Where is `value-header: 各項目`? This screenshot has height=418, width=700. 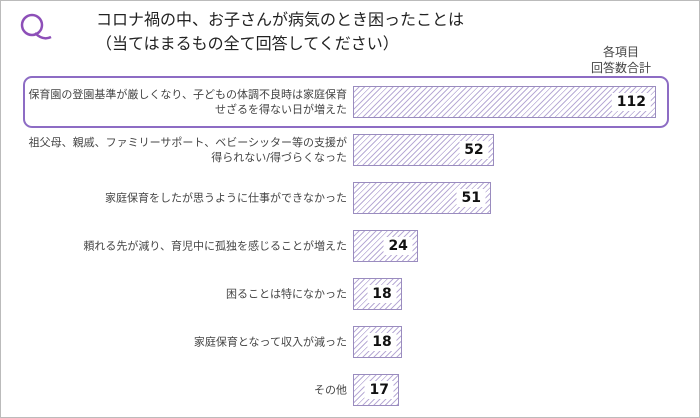
value-header: 各項目 is located at coordinates (620, 52).